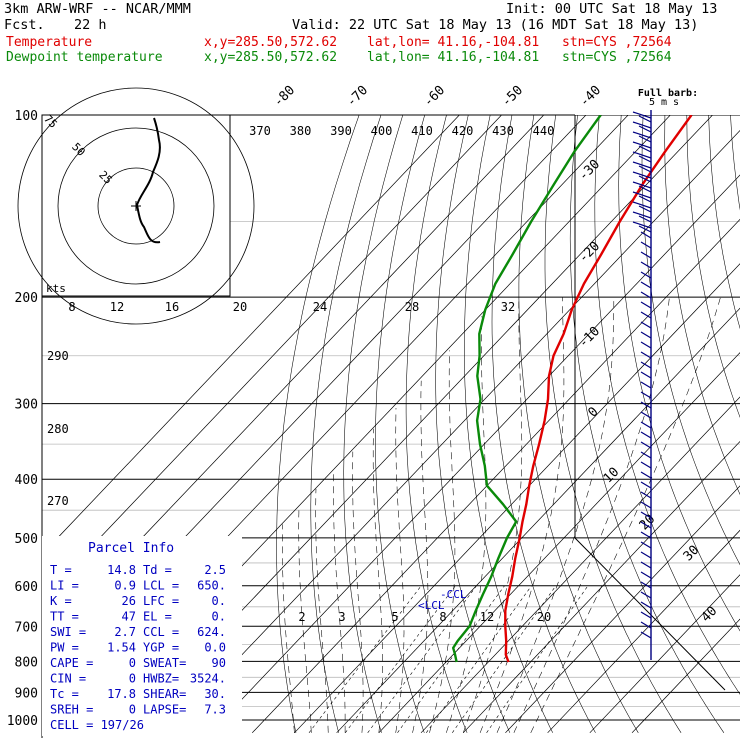  What do you see at coordinates (589, 252) in the screenshot?
I see `isotherm-label: -20` at bounding box center [589, 252].